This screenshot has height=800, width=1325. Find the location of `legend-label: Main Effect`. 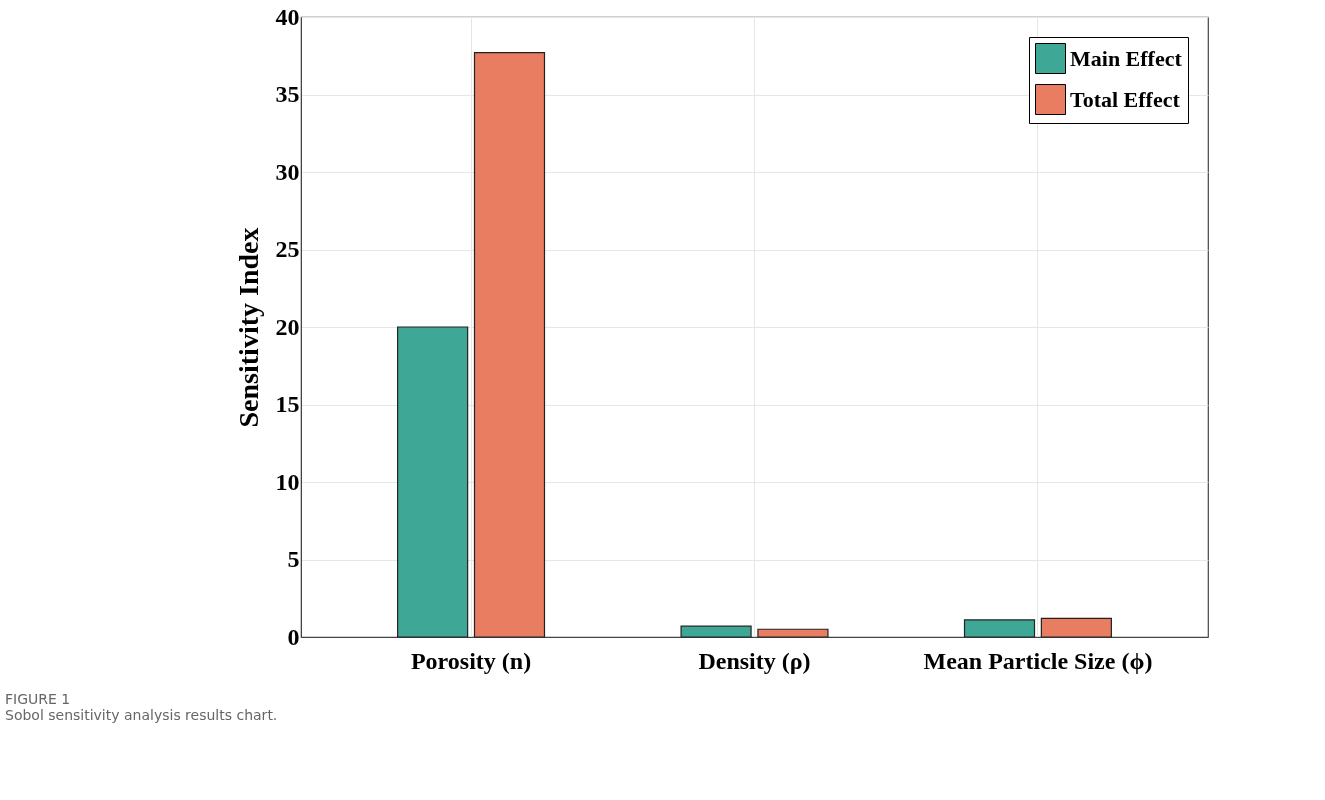

legend-label: Main Effect is located at coordinates (1126, 58).